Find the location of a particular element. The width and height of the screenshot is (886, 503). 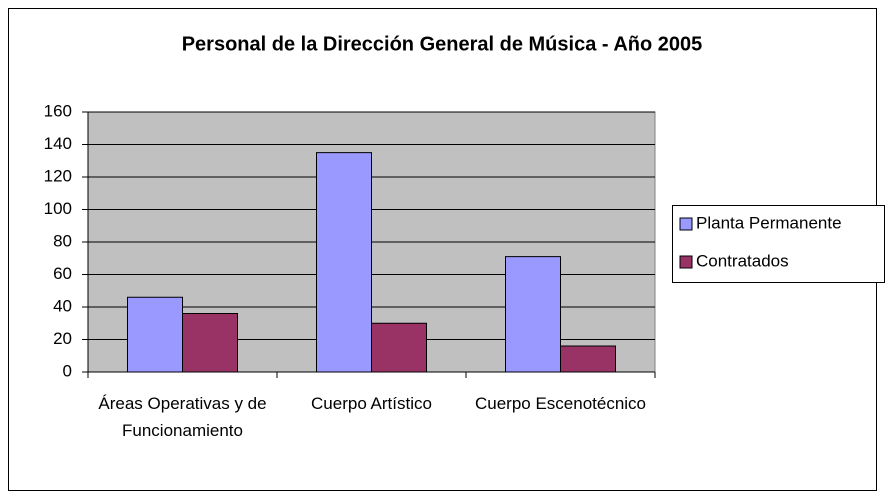

y-tick-label: 40 is located at coordinates (62, 305).